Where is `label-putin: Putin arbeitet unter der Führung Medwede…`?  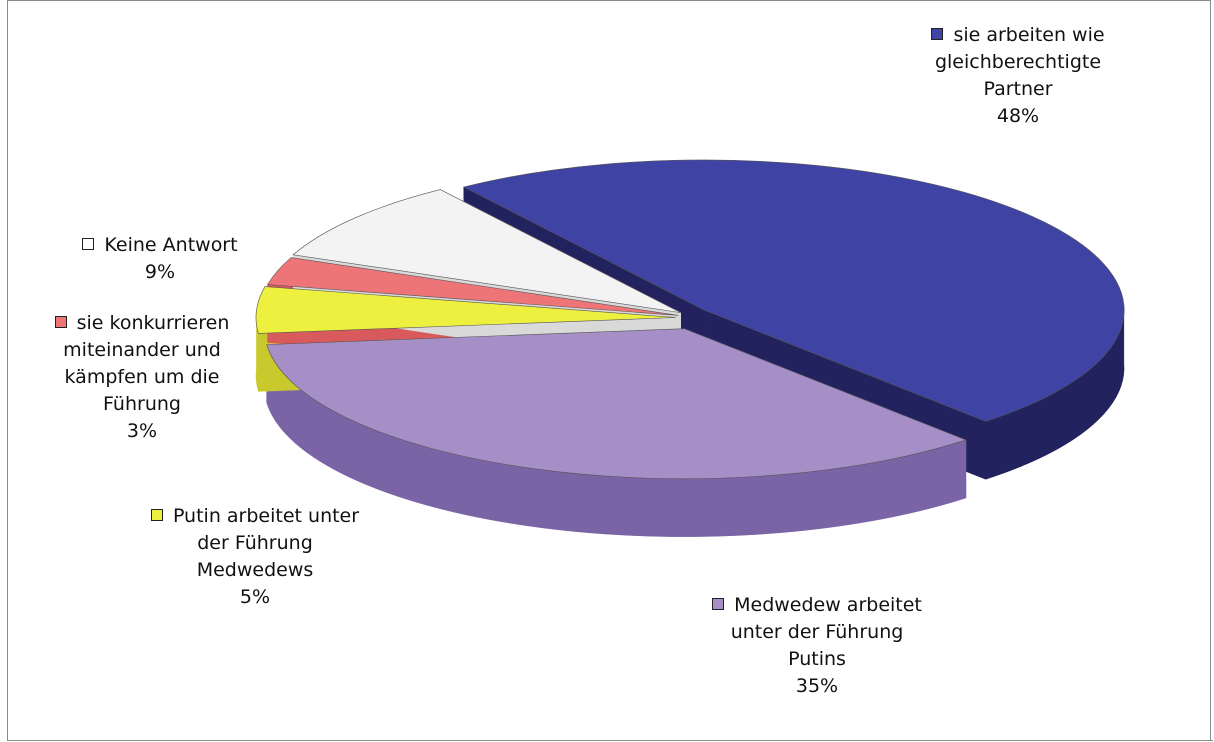
label-putin: Putin arbeitet unter der Führung Medwede… is located at coordinates (255, 557).